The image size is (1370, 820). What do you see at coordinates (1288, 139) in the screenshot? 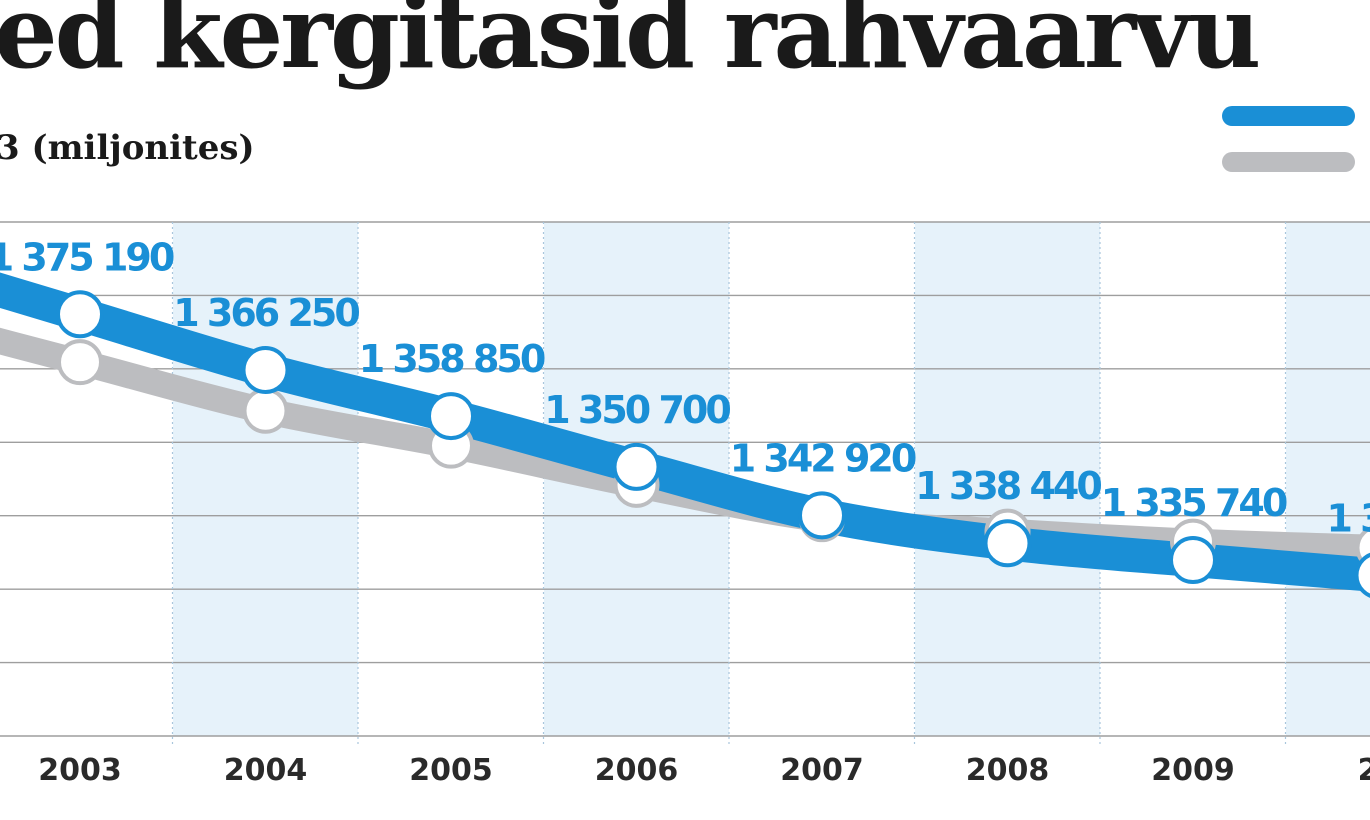
I see `legend` at bounding box center [1288, 139].